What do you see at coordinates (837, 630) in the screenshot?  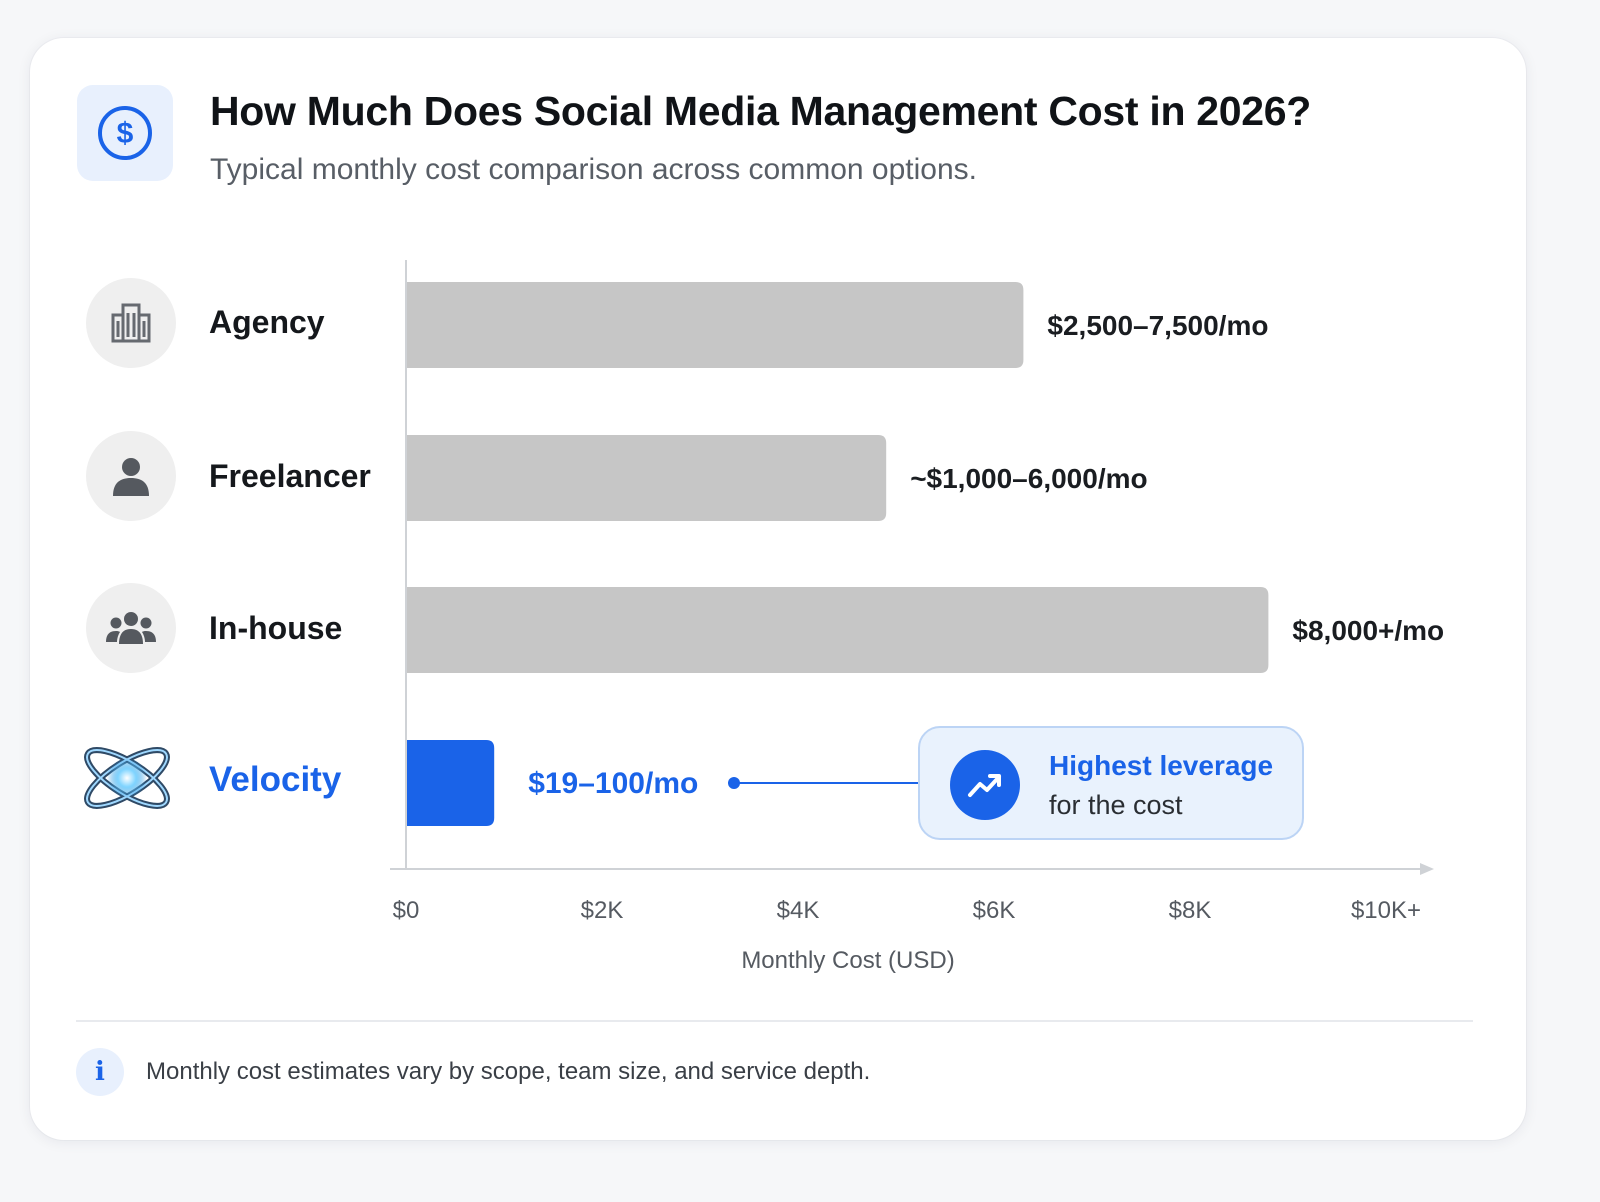 I see `bar-in-house` at bounding box center [837, 630].